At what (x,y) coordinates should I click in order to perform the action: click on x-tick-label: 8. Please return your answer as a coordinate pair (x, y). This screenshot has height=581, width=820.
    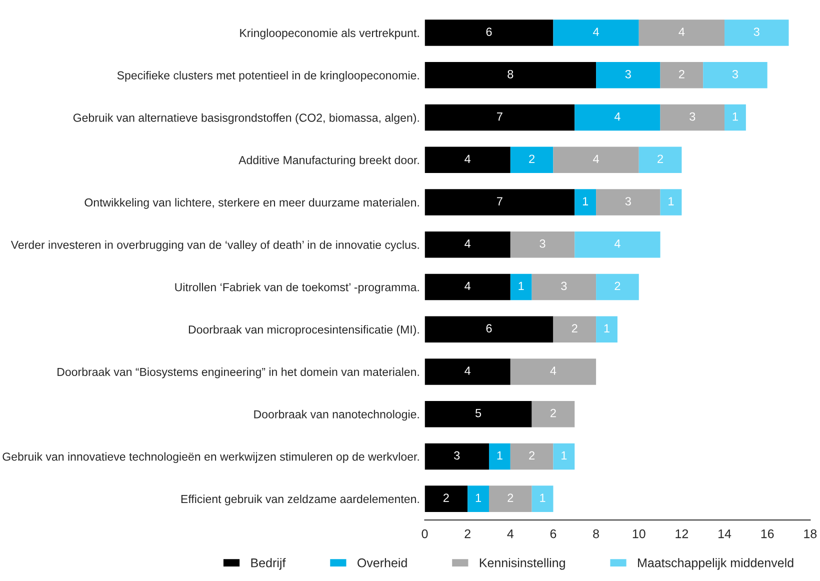
    Looking at the image, I should click on (596, 533).